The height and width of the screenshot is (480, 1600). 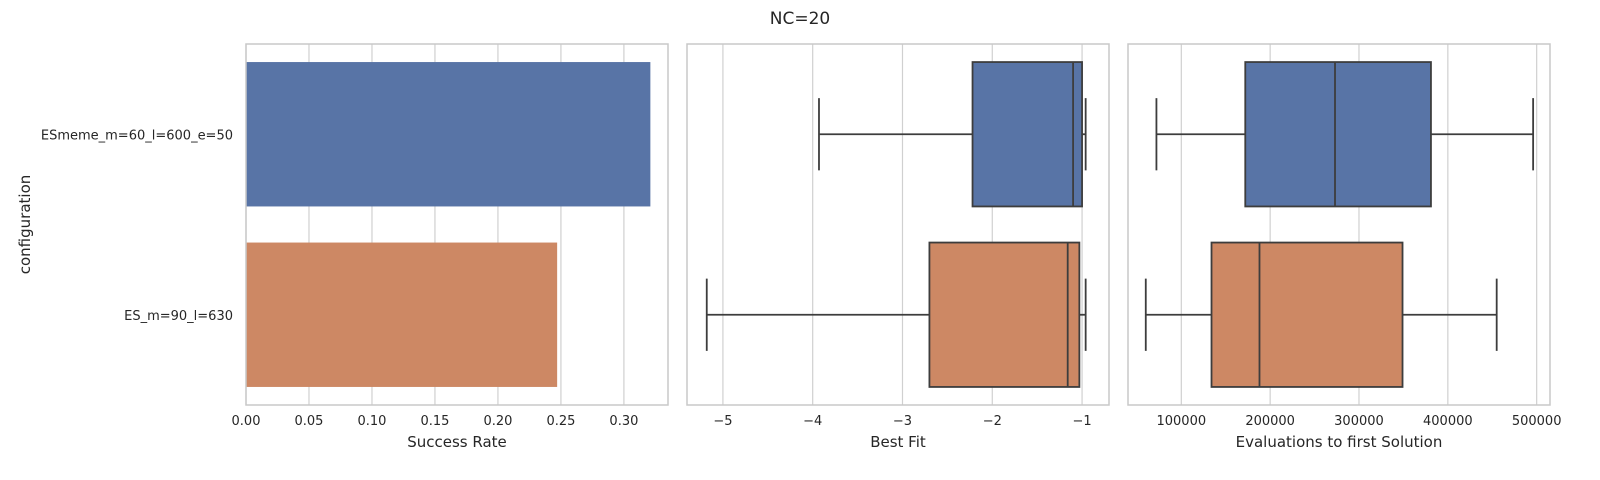 What do you see at coordinates (1448, 421) in the screenshot?
I see `x-tick-label: 400000` at bounding box center [1448, 421].